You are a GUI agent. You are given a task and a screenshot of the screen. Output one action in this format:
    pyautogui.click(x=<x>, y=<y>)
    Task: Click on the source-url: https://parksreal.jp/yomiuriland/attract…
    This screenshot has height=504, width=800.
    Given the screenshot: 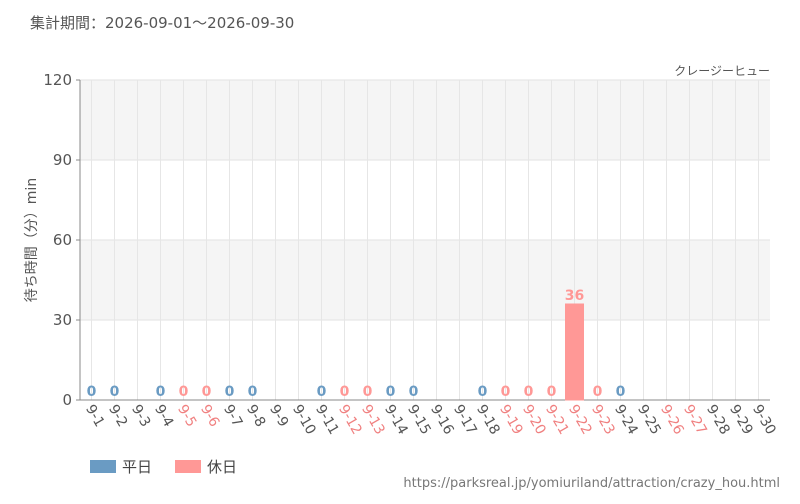 What is the action you would take?
    pyautogui.click(x=591, y=483)
    